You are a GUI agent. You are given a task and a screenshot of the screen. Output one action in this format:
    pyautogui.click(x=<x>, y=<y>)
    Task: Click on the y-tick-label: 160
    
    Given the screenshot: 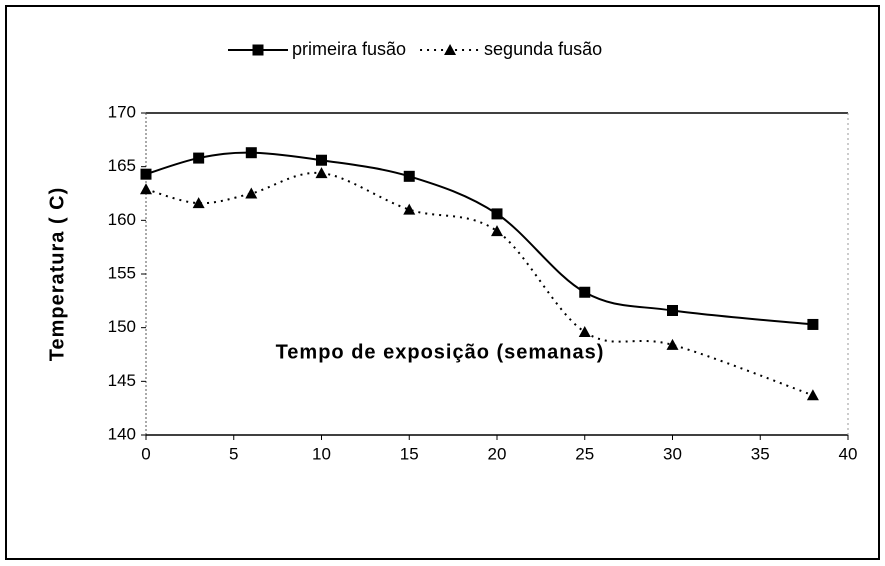 What is the action you would take?
    pyautogui.click(x=122, y=219)
    